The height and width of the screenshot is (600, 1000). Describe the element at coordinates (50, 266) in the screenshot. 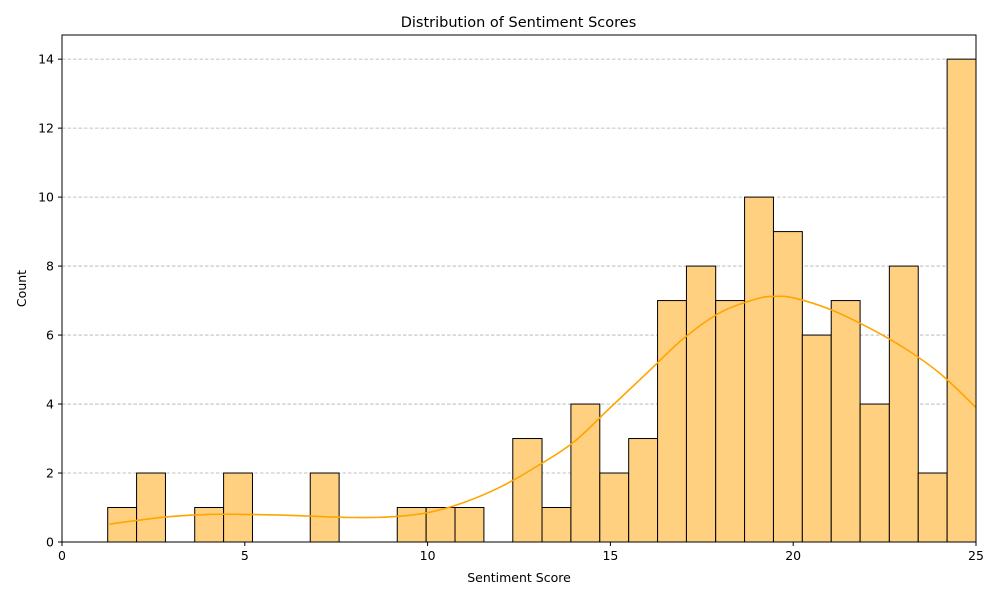

I see `y-tick-label-4: 8` at that location.